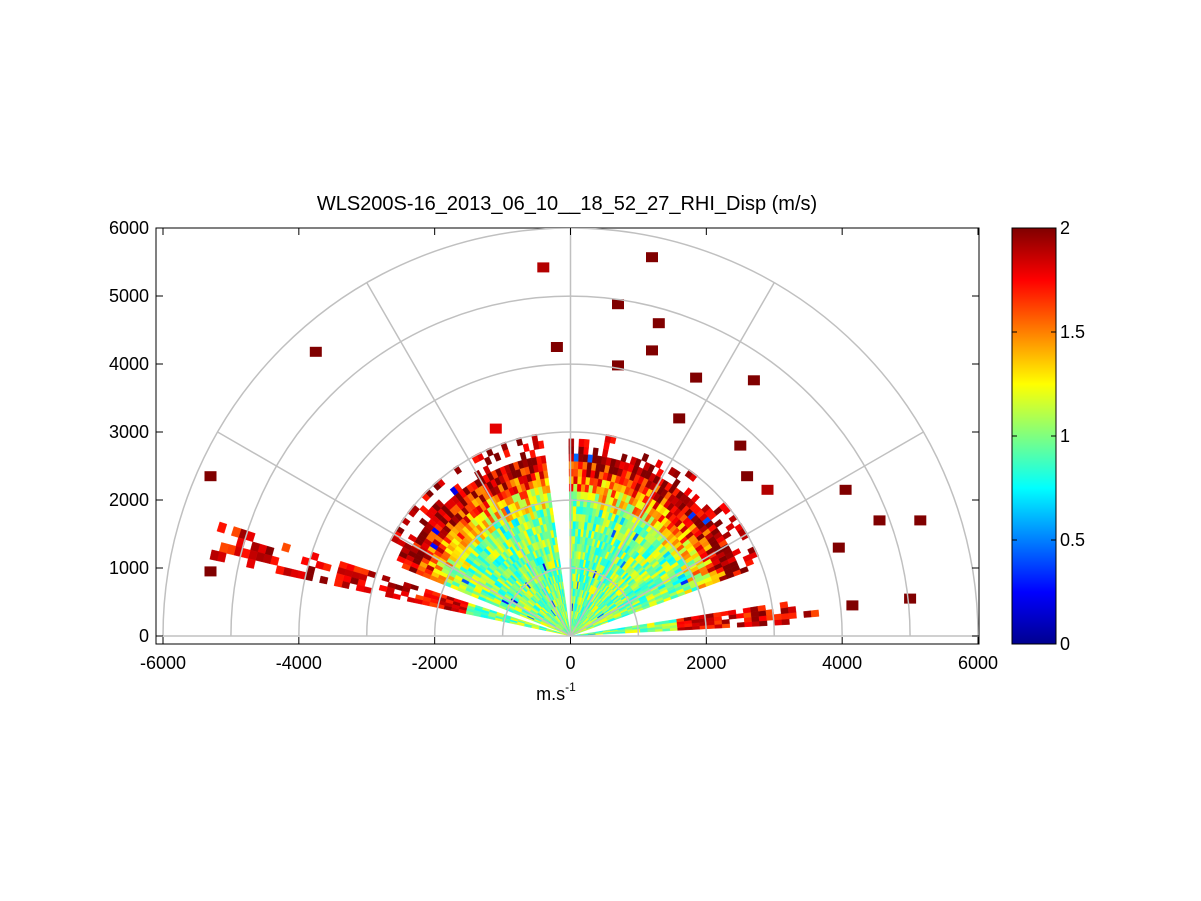  What do you see at coordinates (435, 663) in the screenshot?
I see `x-tick-label: -2000` at bounding box center [435, 663].